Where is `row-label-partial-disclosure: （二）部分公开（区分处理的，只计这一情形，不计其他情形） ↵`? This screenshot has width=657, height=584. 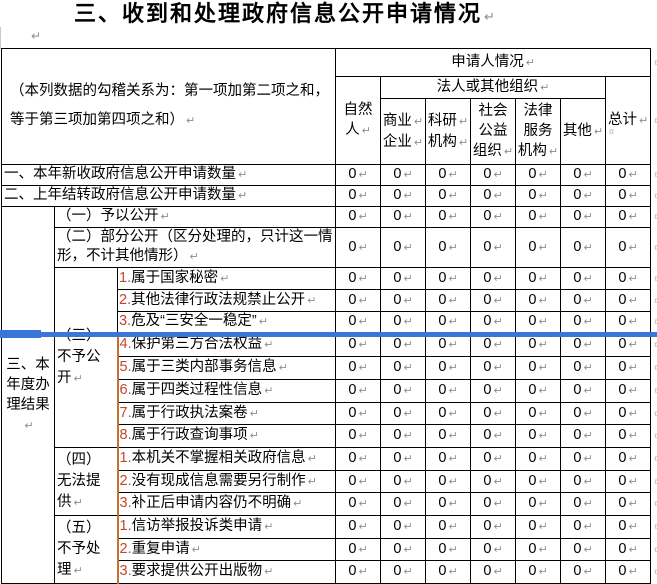 row-label-partial-disclosure: （二）部分公开（区分处理的，只计这一情形，不计其他情形） ↵ is located at coordinates (195, 247).